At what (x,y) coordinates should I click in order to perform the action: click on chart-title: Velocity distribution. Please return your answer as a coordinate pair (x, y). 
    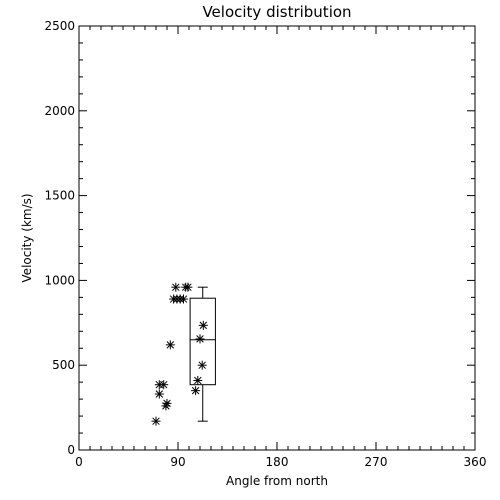
    Looking at the image, I should click on (276, 12).